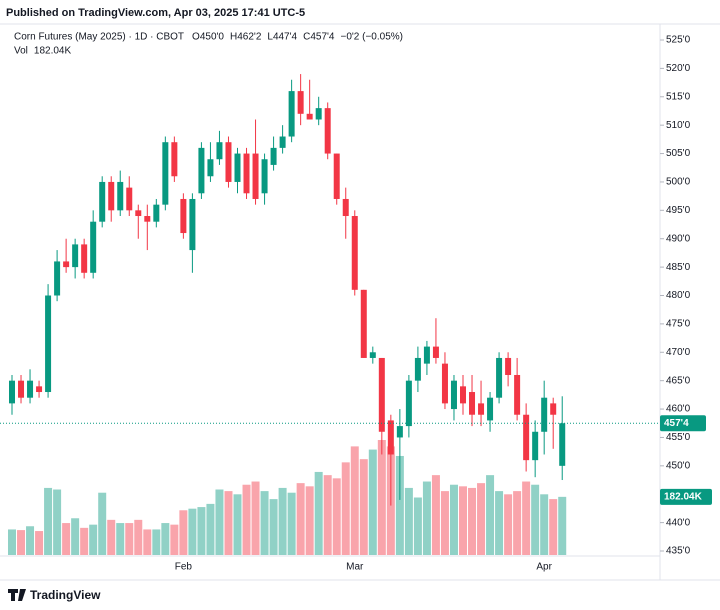  I want to click on x-tick-label: Feb, so click(184, 567).